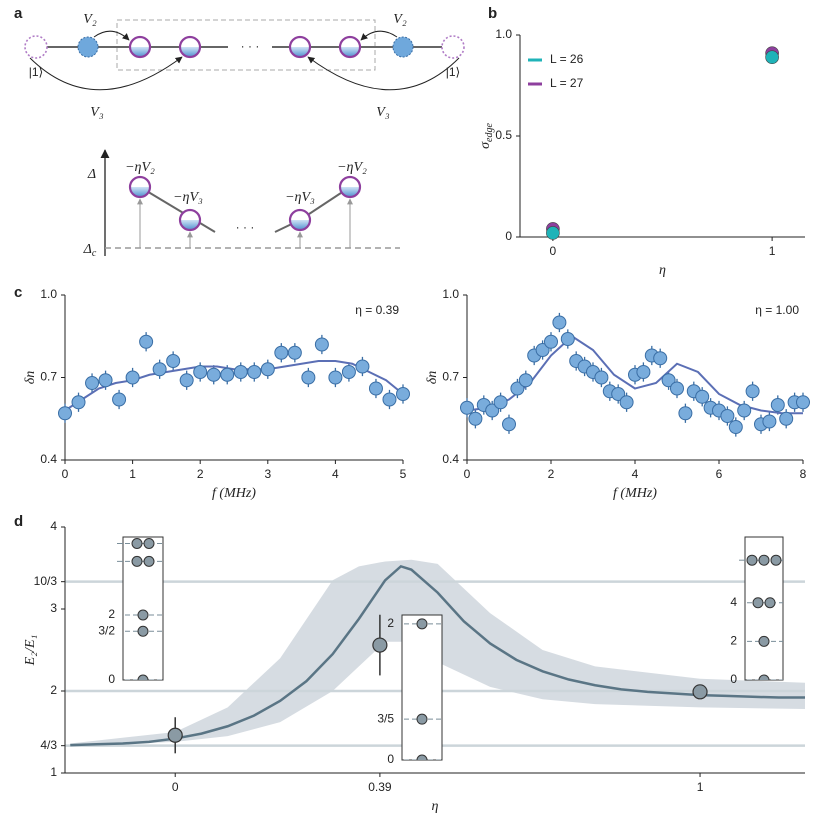 This screenshot has width=831, height=818. I want to click on legend-label: L = 26, so click(567, 59).